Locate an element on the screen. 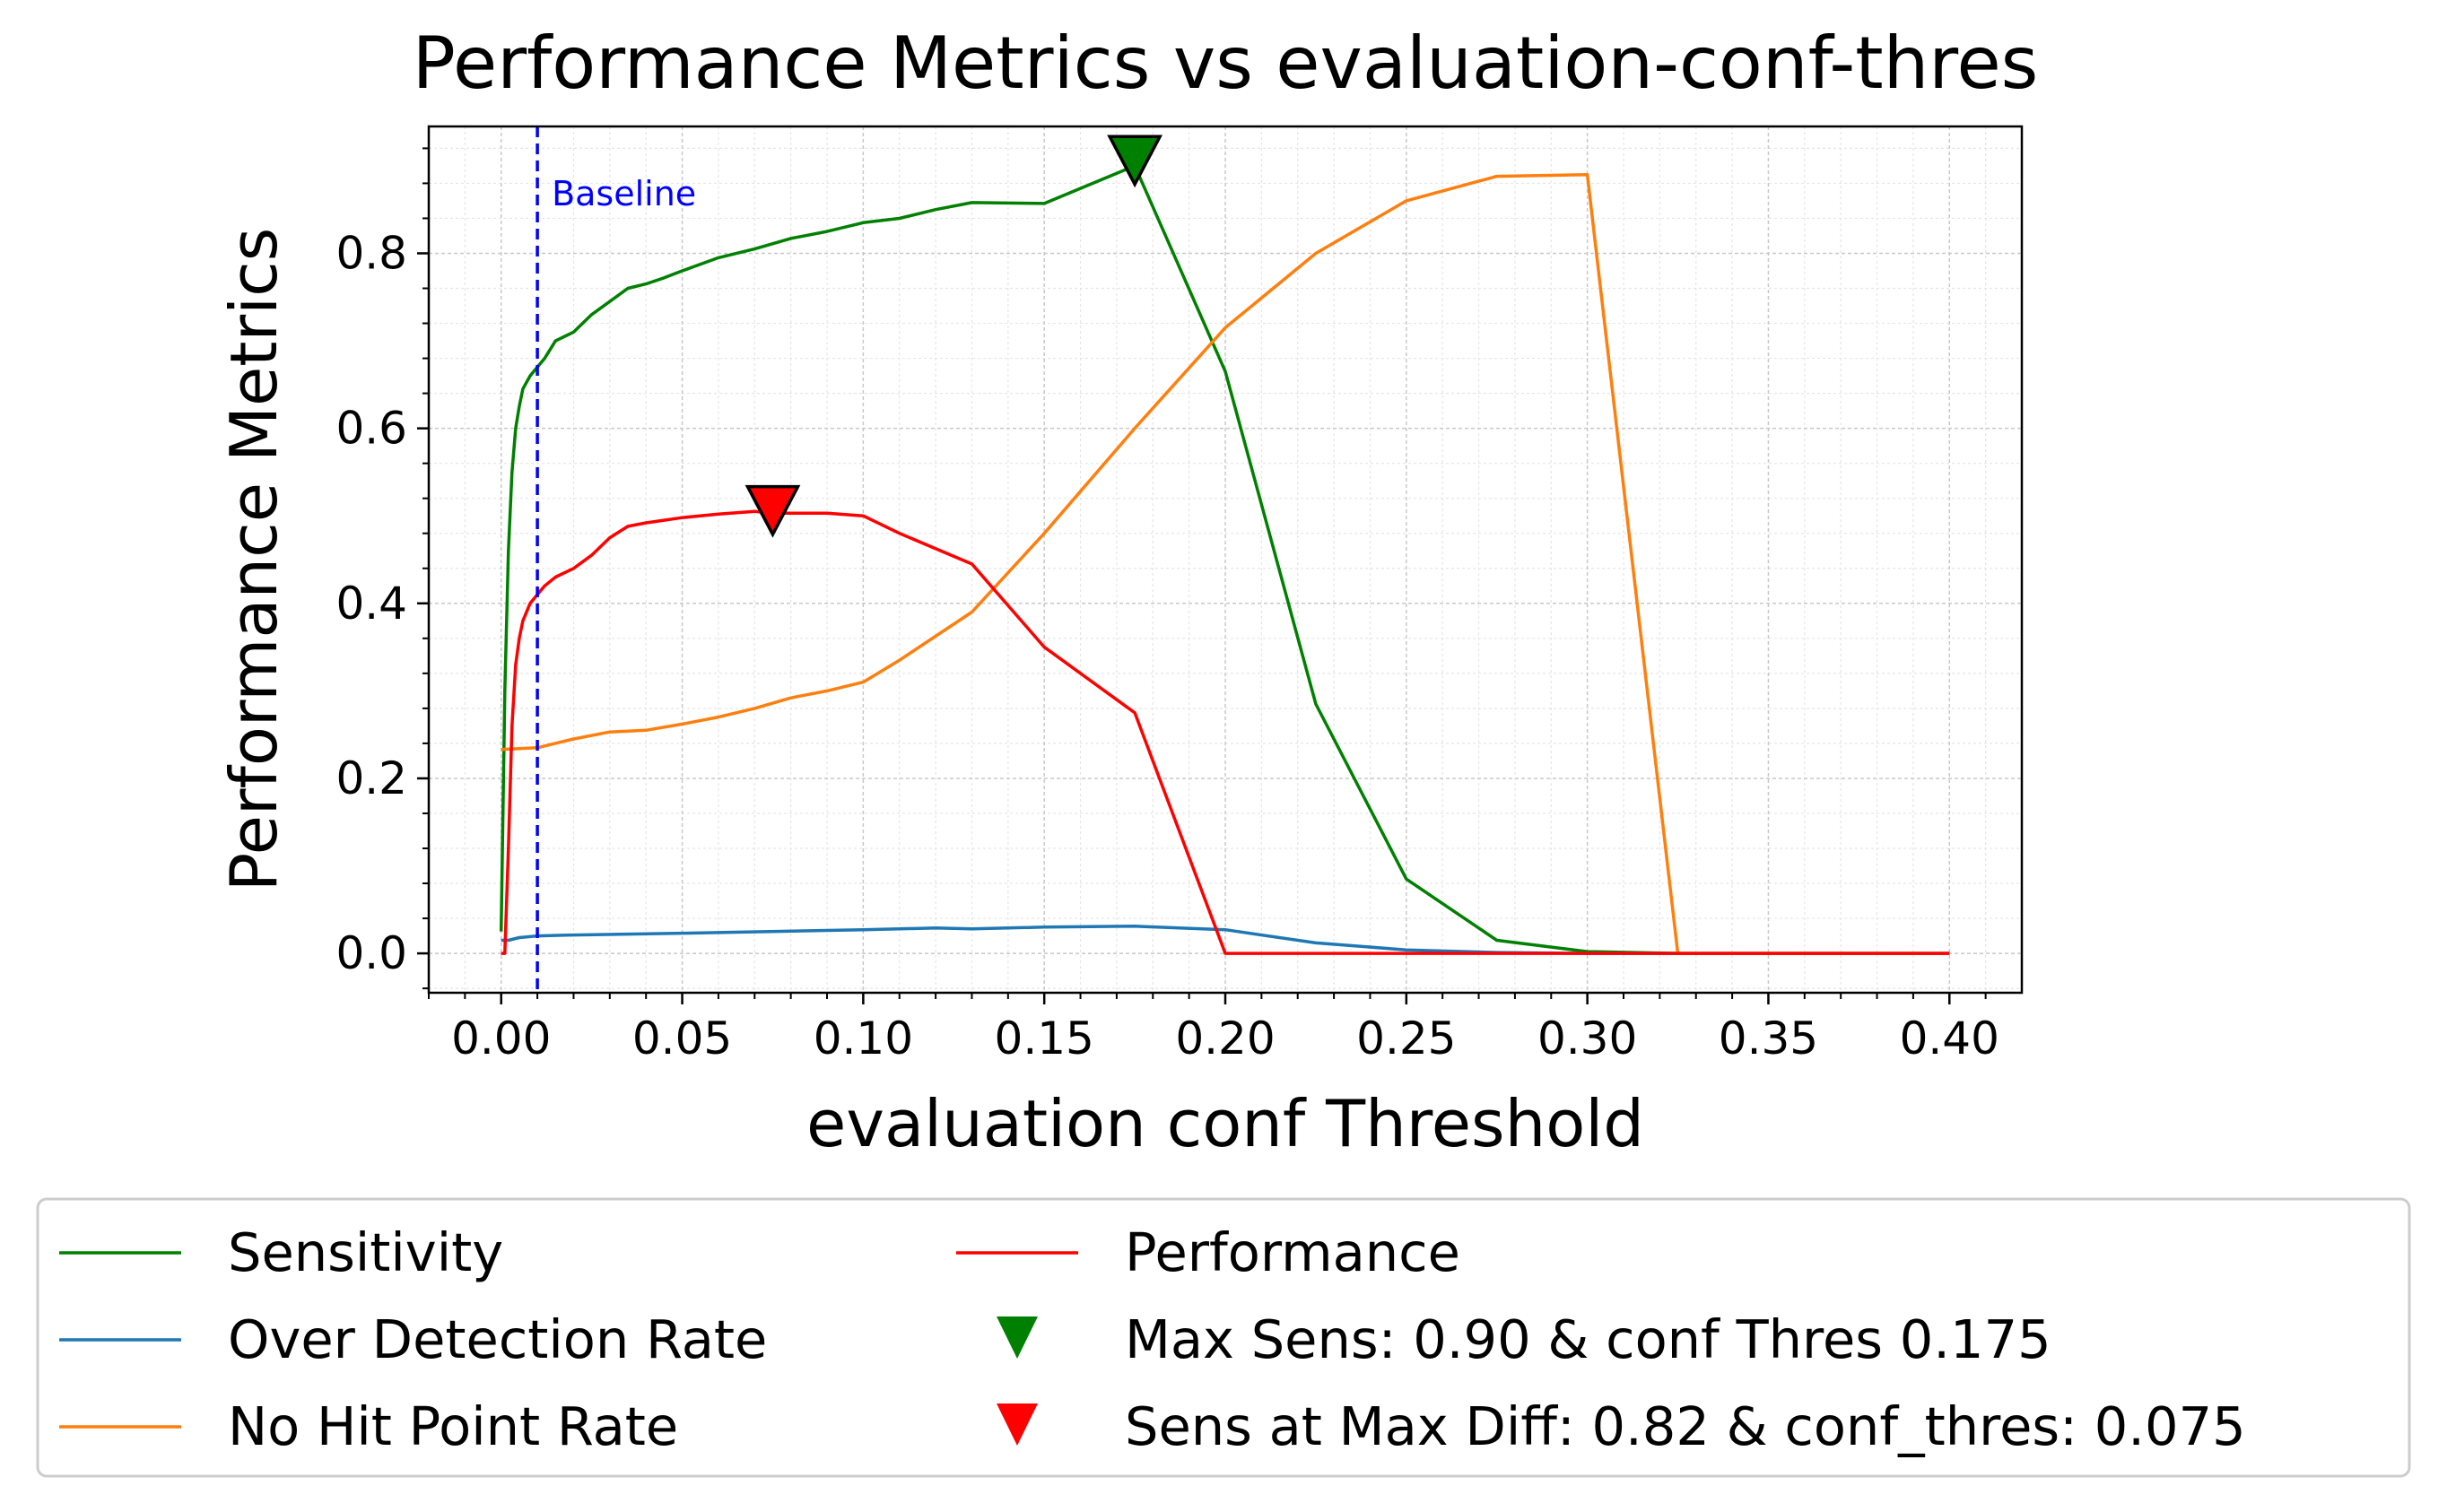  baseline-label: Baseline is located at coordinates (624, 193).